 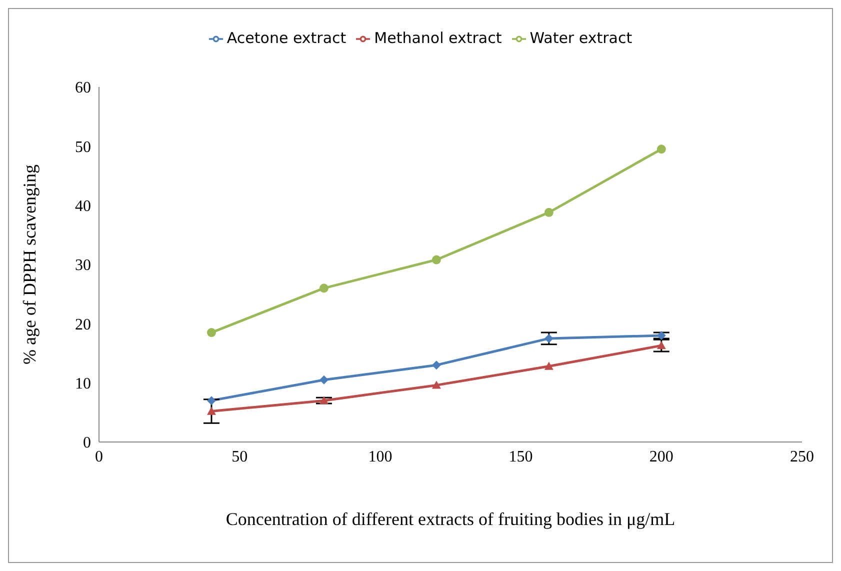 What do you see at coordinates (83, 147) in the screenshot?
I see `y-tick-label: 50` at bounding box center [83, 147].